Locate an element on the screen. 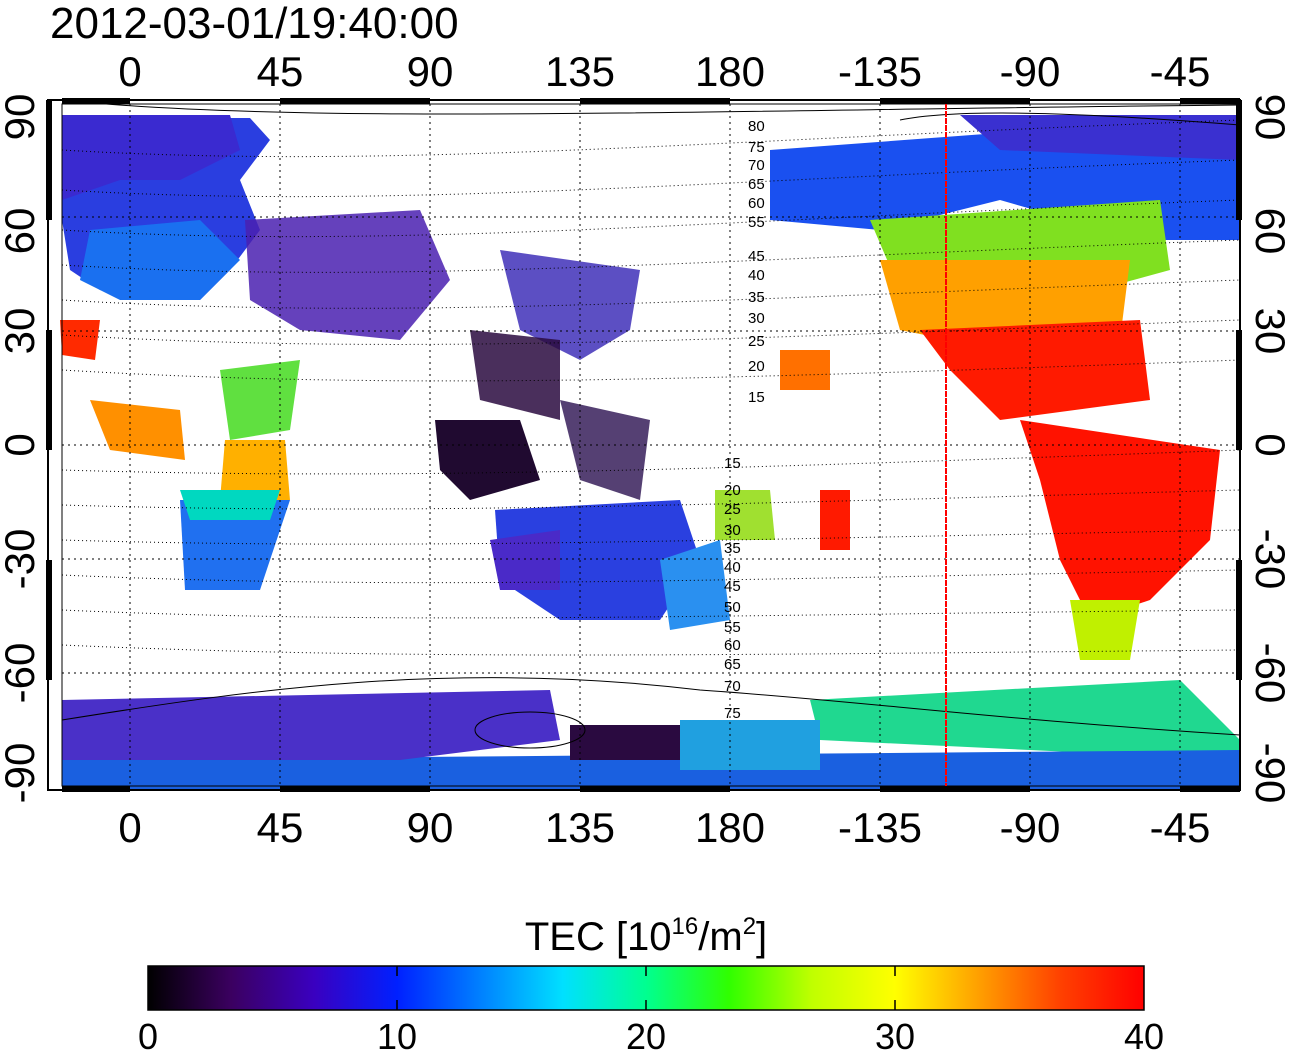 This screenshot has height=1057, width=1292. left-lat-tick: 30 is located at coordinates (21, 331).